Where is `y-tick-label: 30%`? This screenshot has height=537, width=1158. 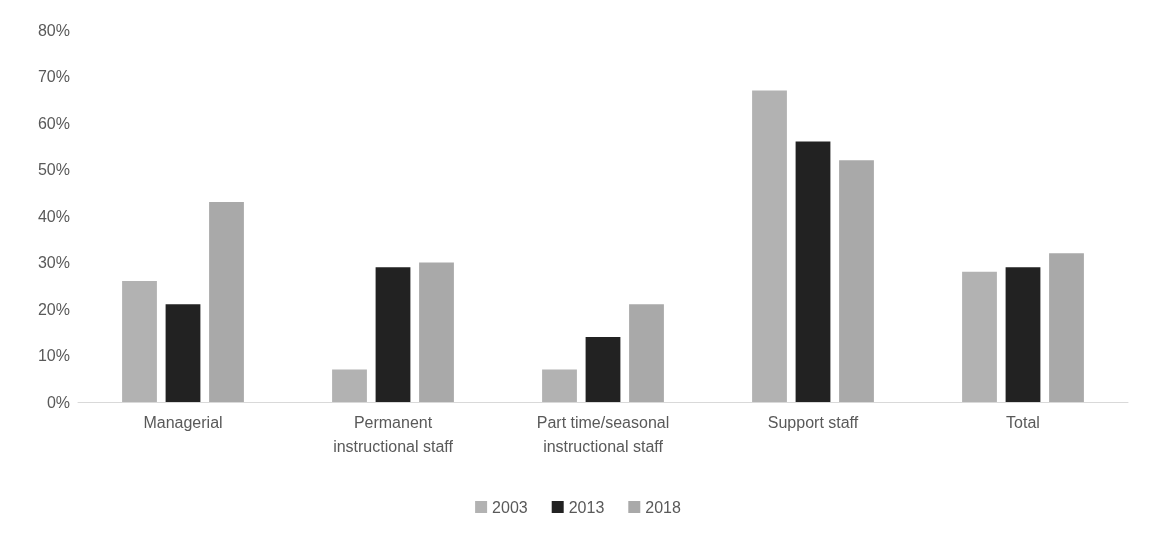 y-tick-label: 30% is located at coordinates (53, 262).